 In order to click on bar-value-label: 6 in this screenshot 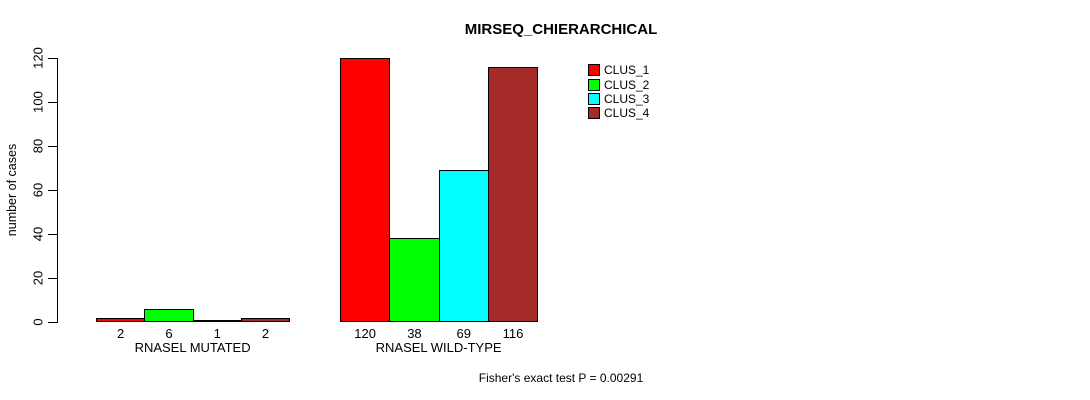, I will do `click(169, 333)`.